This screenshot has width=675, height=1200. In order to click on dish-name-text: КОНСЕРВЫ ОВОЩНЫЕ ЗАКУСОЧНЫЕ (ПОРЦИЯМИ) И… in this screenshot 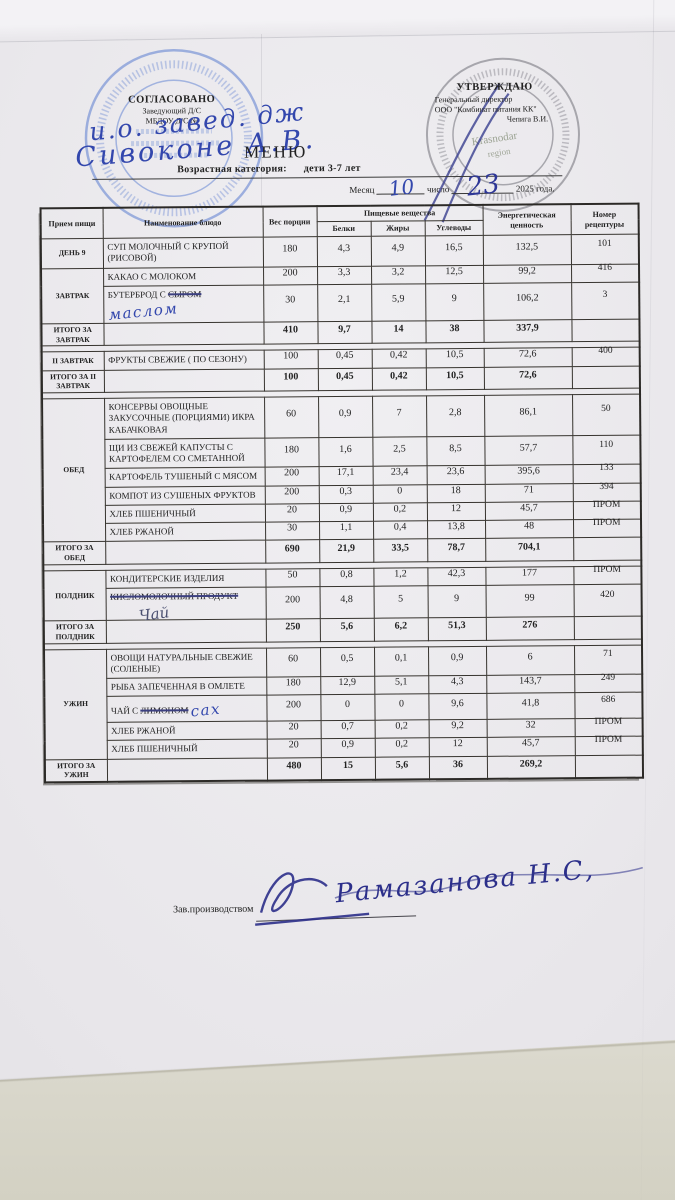, I will do `click(181, 418)`.